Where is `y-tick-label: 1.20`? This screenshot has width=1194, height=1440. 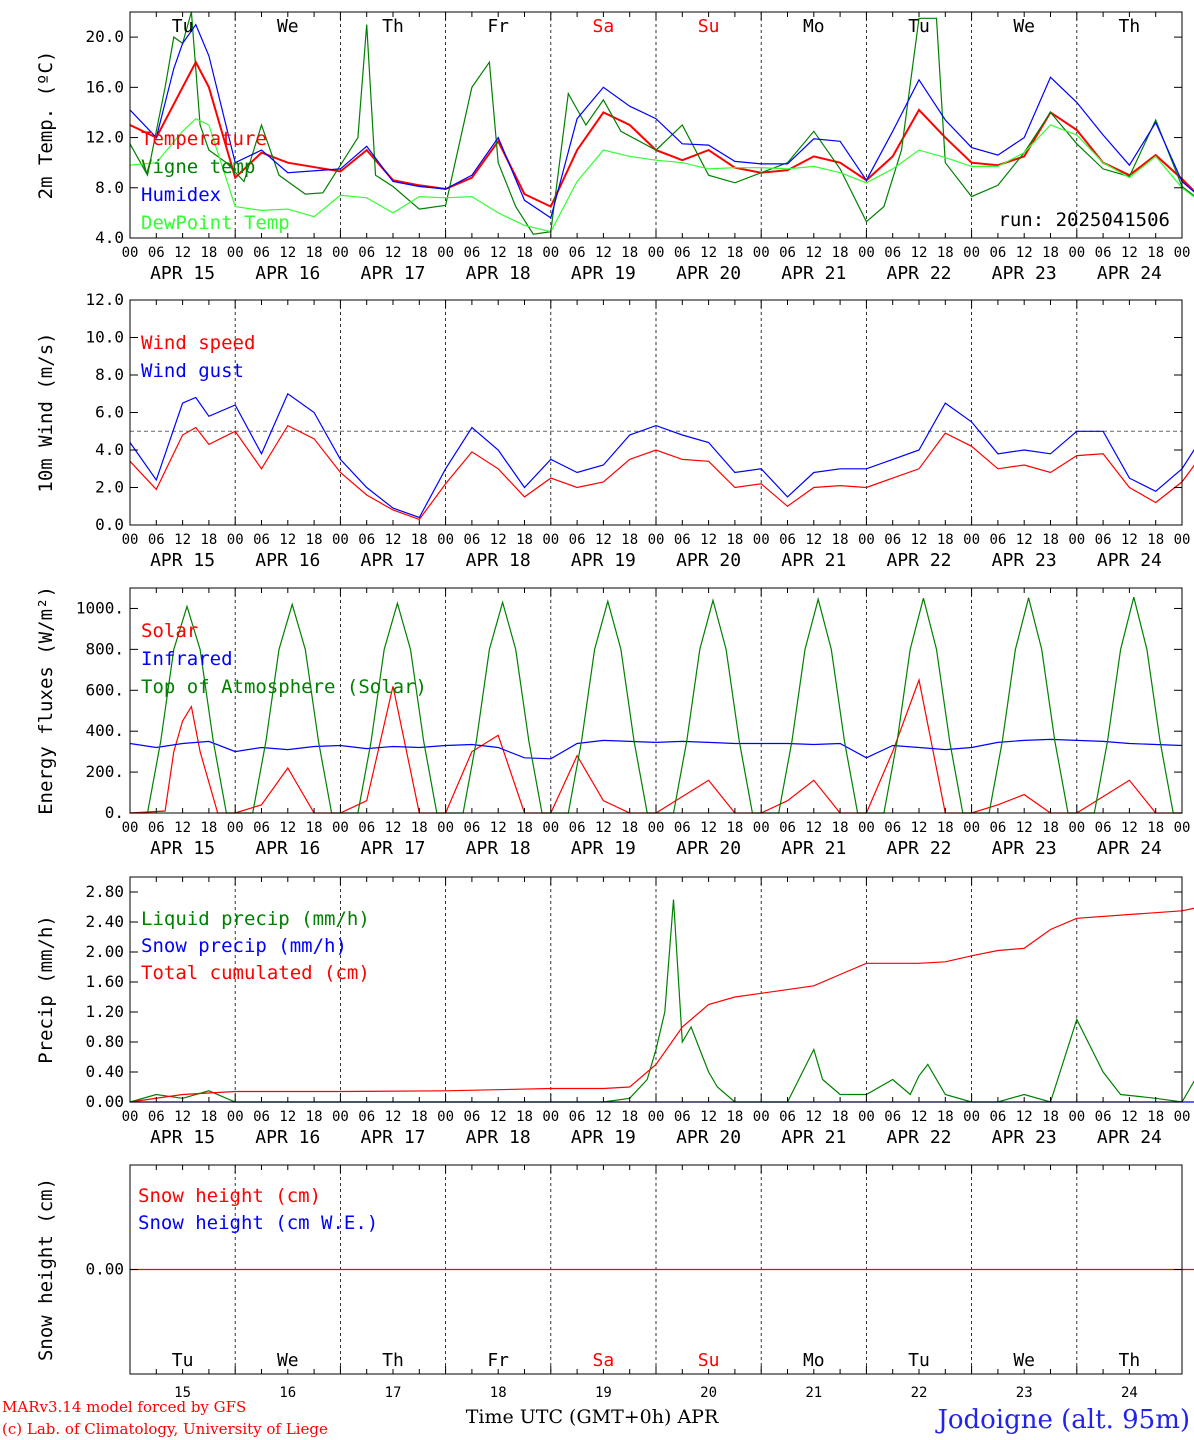 y-tick-label: 1.20 is located at coordinates (104, 1011).